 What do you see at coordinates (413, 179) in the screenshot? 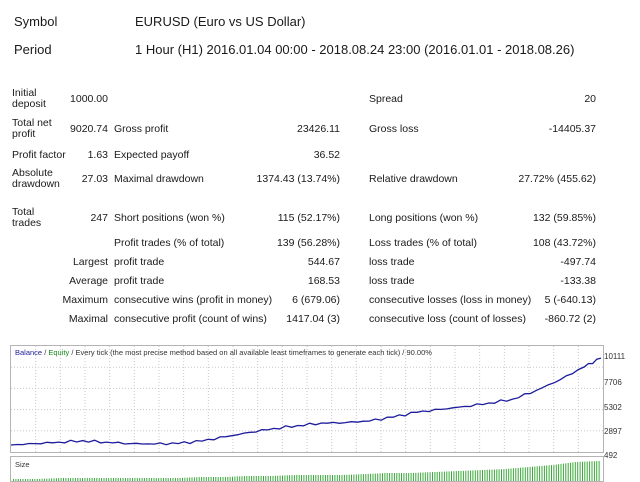
I see `relative-drawdown-label: Relative drawdown` at bounding box center [413, 179].